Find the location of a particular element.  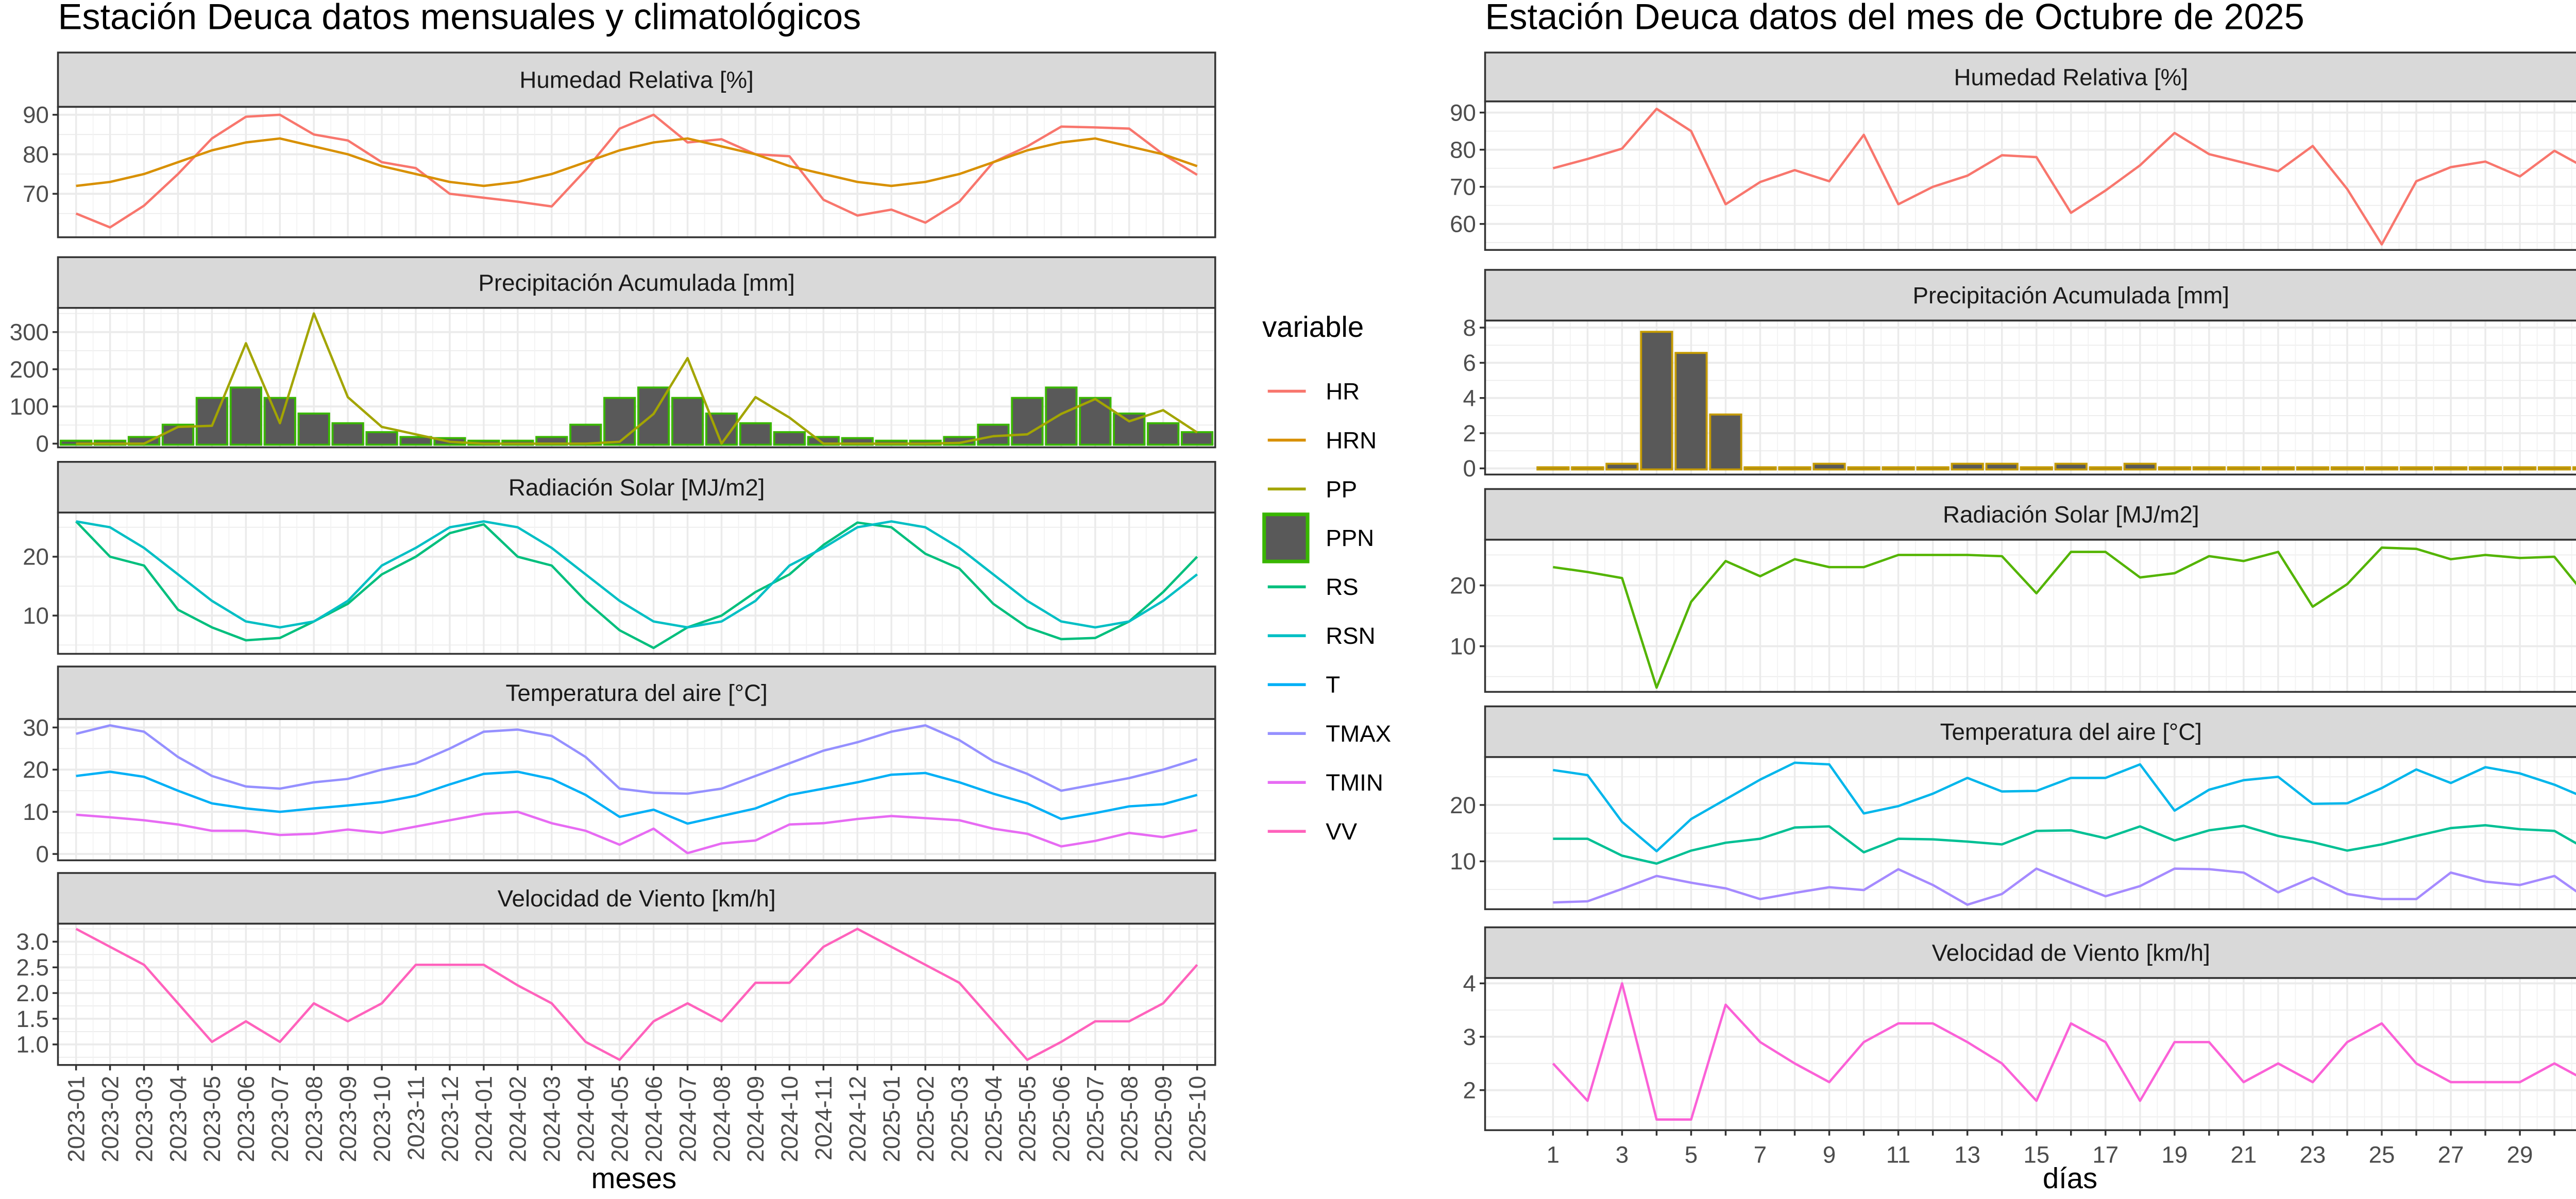

y-tick-label: 6 is located at coordinates (1470, 363).